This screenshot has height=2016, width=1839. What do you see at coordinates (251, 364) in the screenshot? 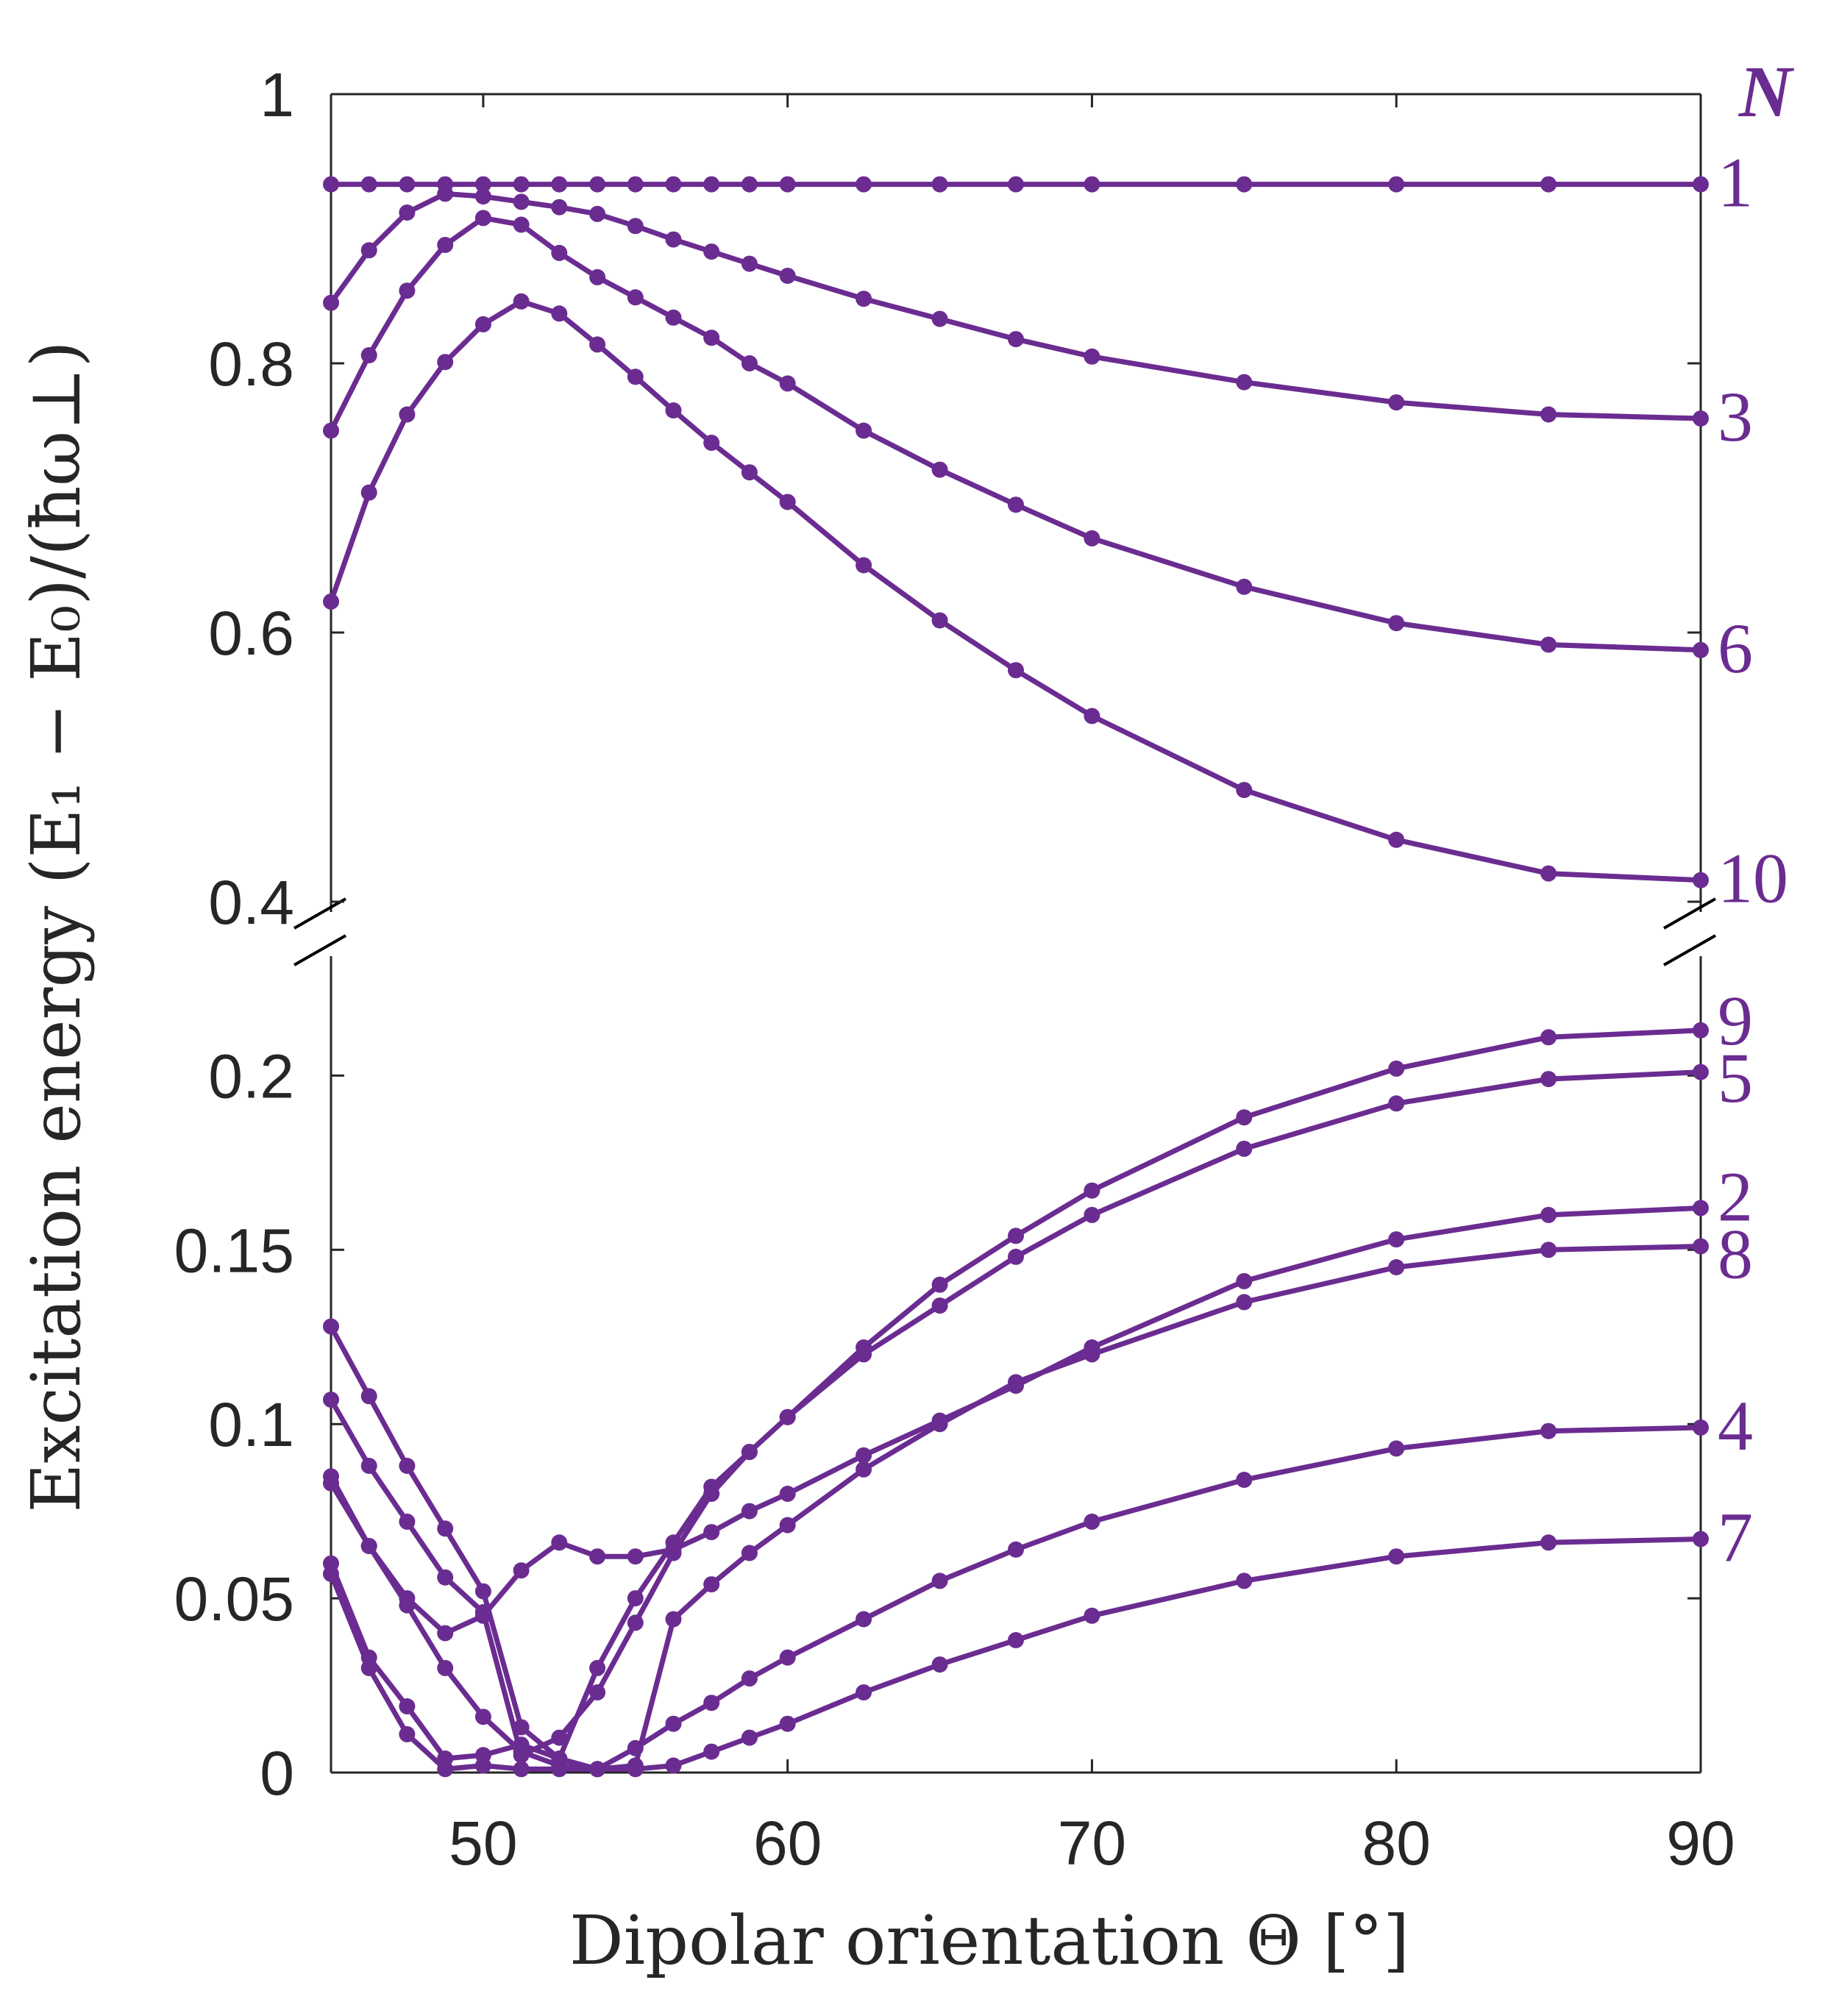
I see `y-tick-label: 0.8` at bounding box center [251, 364].